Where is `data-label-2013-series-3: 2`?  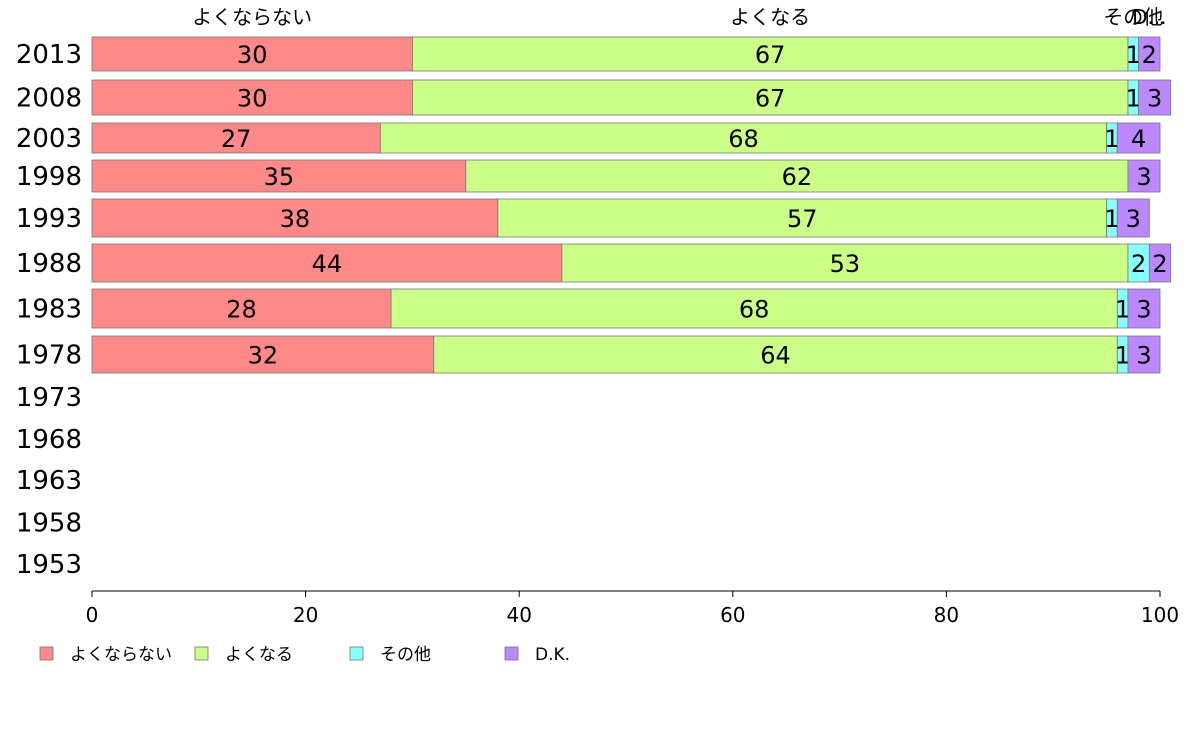 data-label-2013-series-3: 2 is located at coordinates (1149, 55).